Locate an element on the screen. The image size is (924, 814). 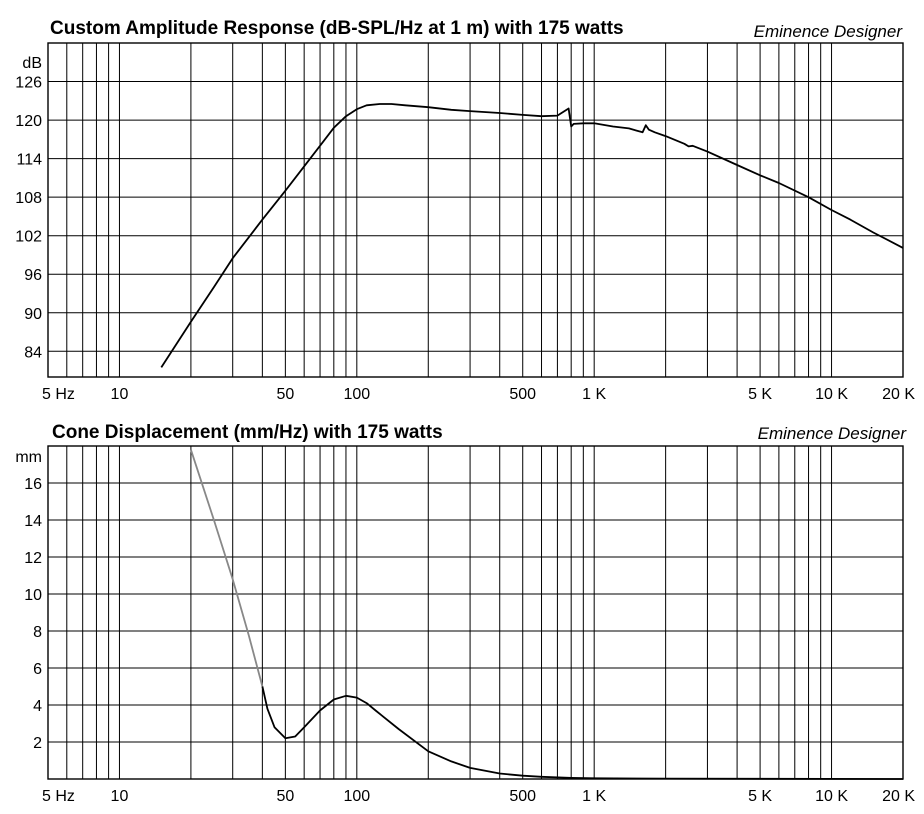
y-tick-label: 120 is located at coordinates (28, 121).